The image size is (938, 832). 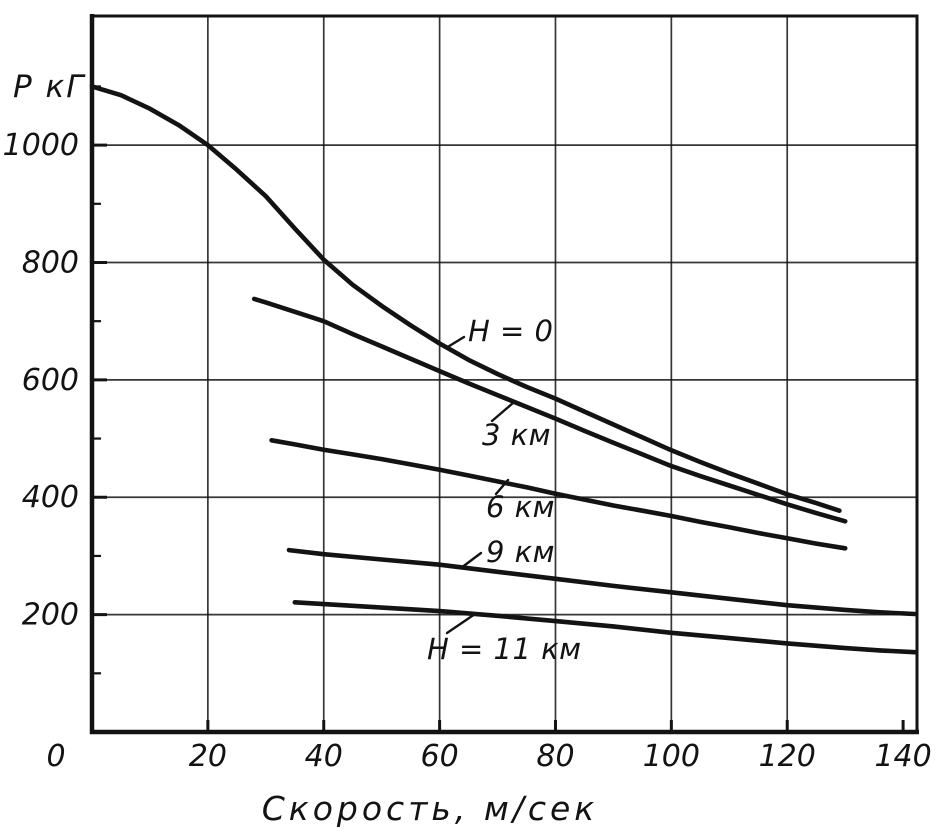 What do you see at coordinates (787, 756) in the screenshot?
I see `x-tick-label: 120` at bounding box center [787, 756].